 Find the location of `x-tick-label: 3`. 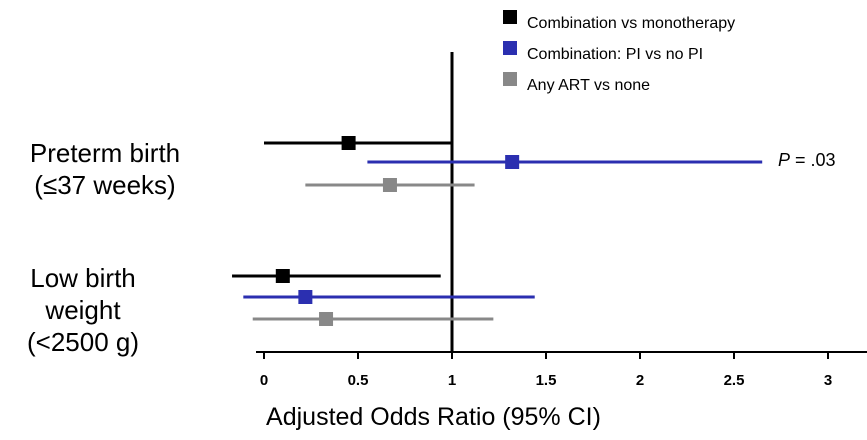

x-tick-label: 3 is located at coordinates (828, 380).